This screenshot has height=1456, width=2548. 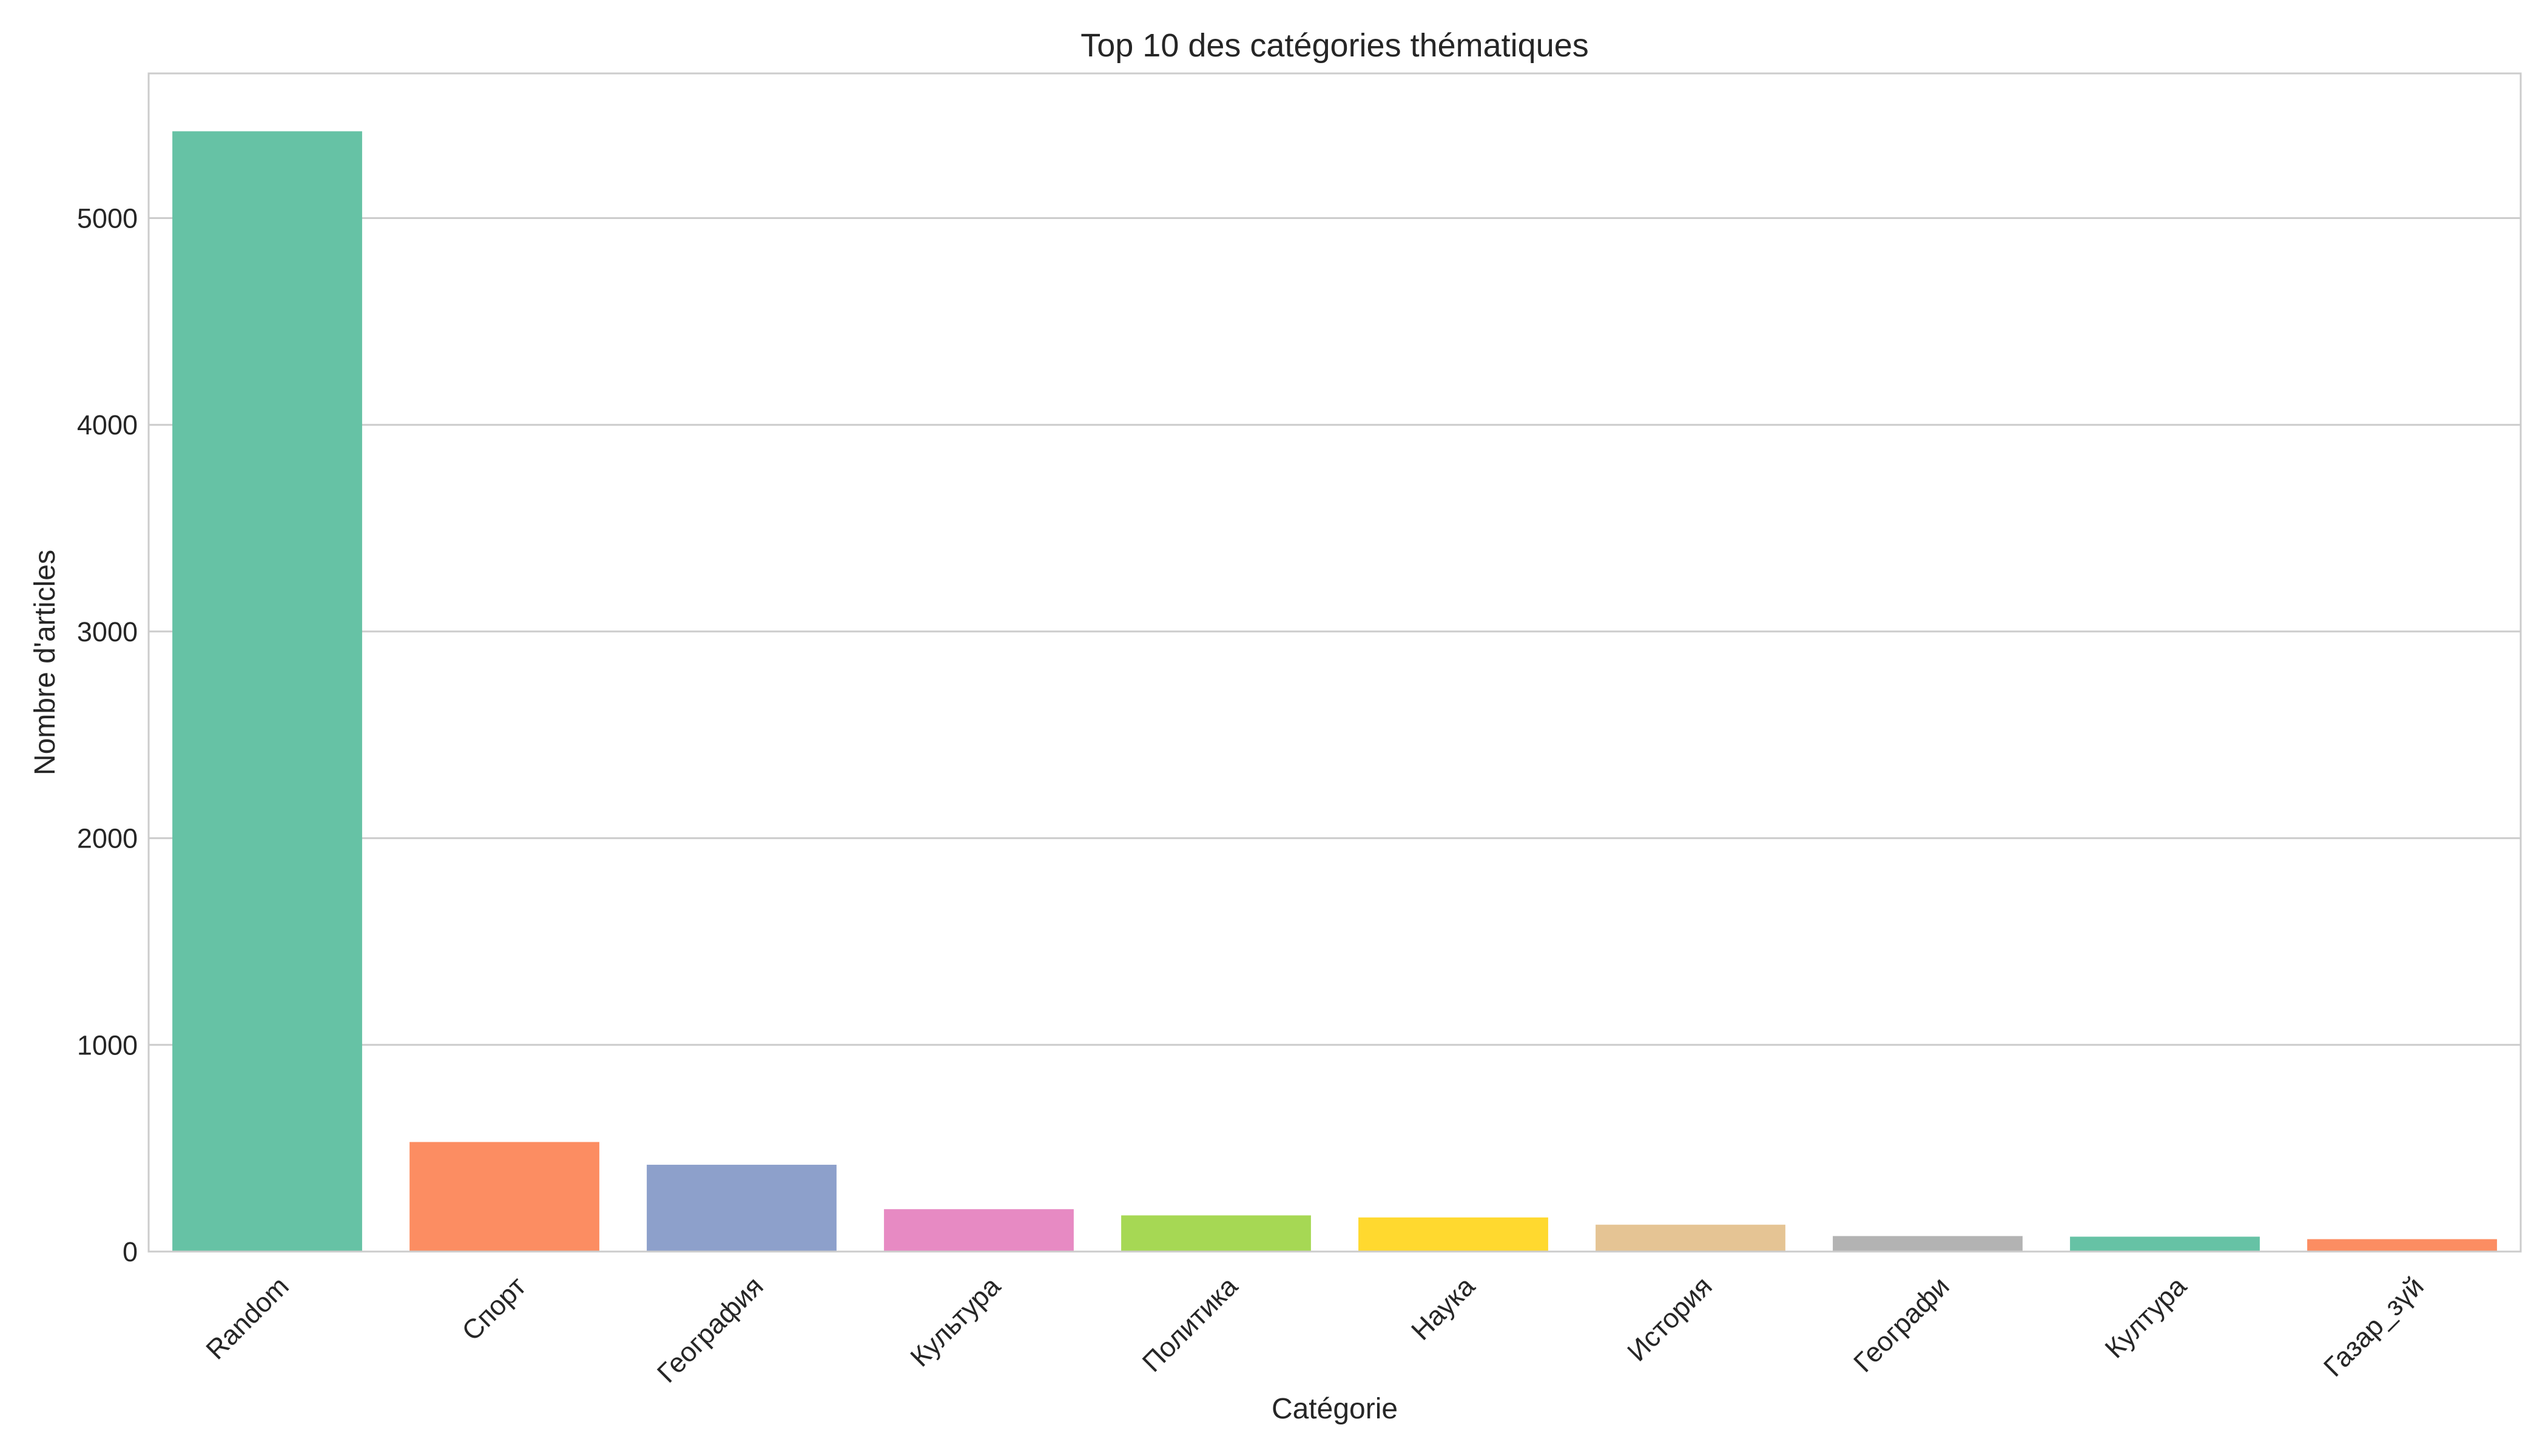 I want to click on y-tick-label: 2000, so click(x=107, y=838).